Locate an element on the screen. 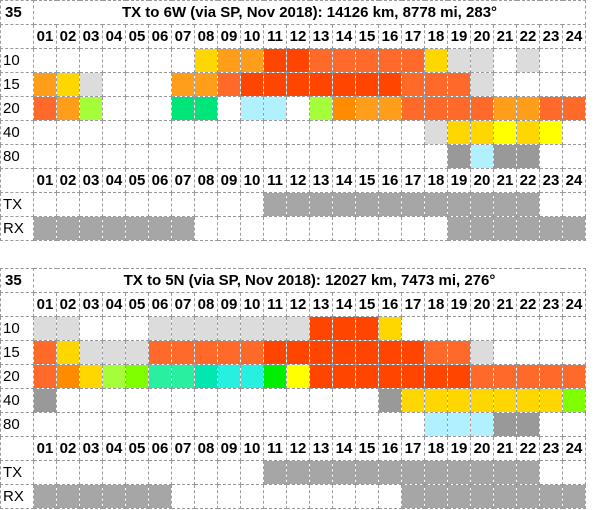 The image size is (606, 510). rx-row: RX is located at coordinates (293, 496).